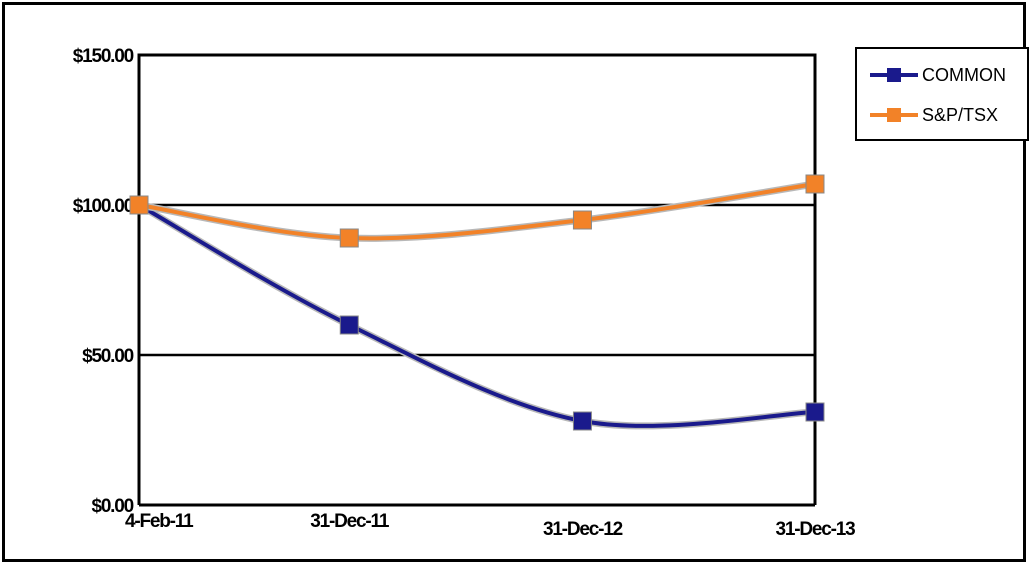 The image size is (1032, 562). Describe the element at coordinates (159, 521) in the screenshot. I see `x-tick-label: 4-Feb-11` at that location.